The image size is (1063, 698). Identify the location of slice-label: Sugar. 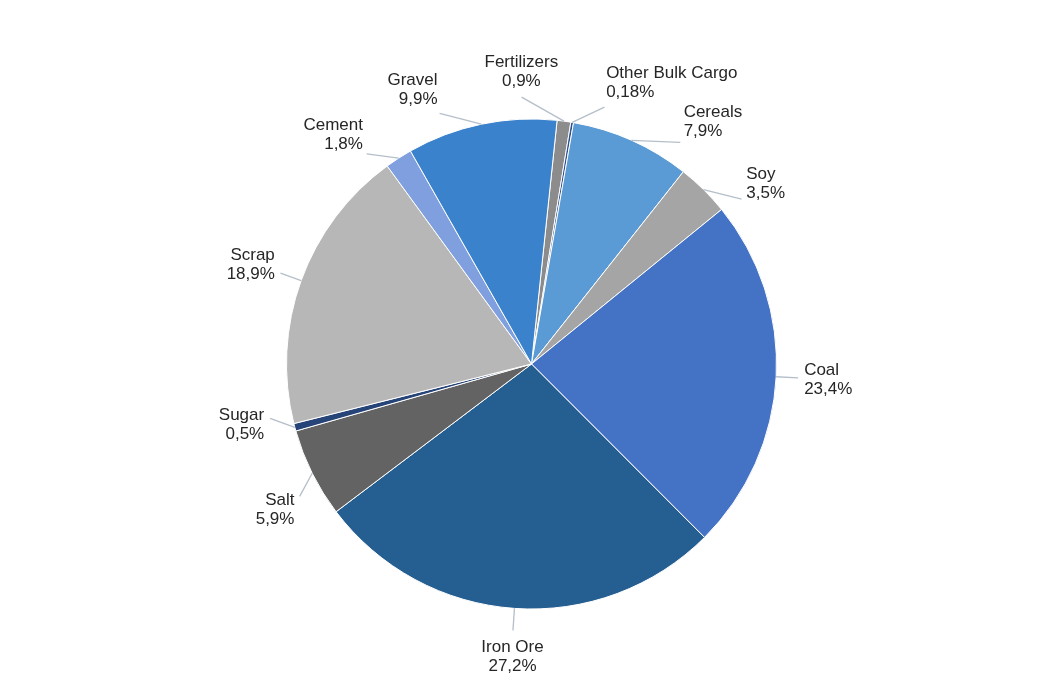
(241, 414).